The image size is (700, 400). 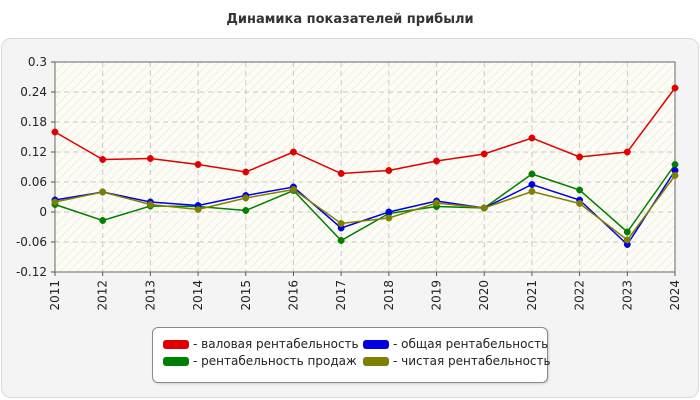 What do you see at coordinates (627, 295) in the screenshot?
I see `x-tick-label: 2023` at bounding box center [627, 295].